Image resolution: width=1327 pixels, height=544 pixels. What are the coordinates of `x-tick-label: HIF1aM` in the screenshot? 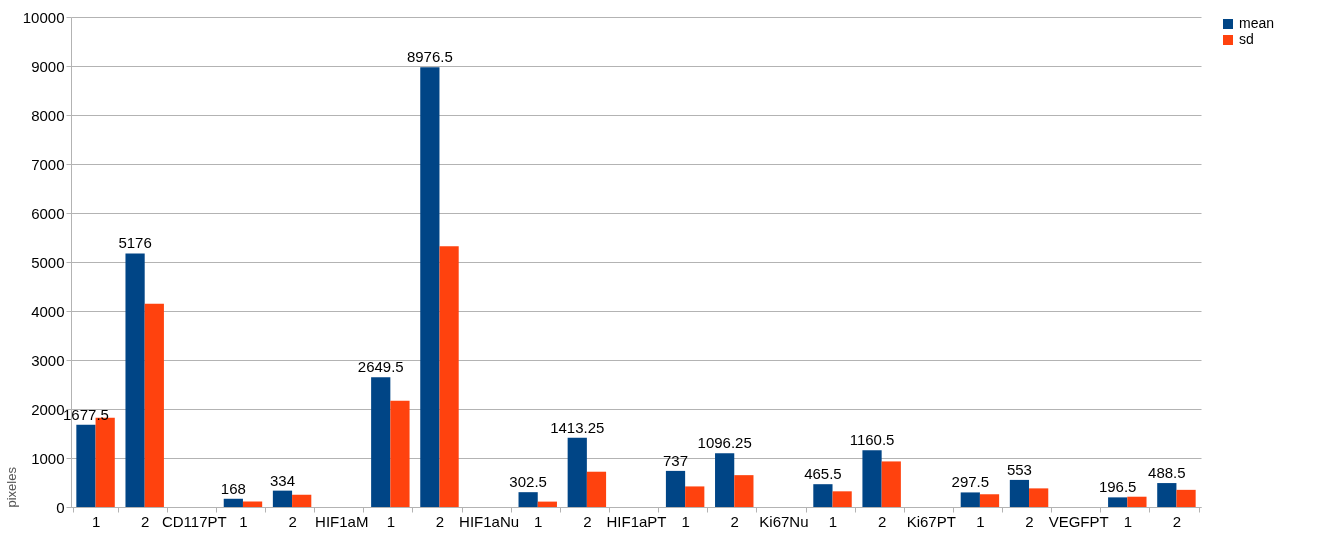 It's located at (342, 521).